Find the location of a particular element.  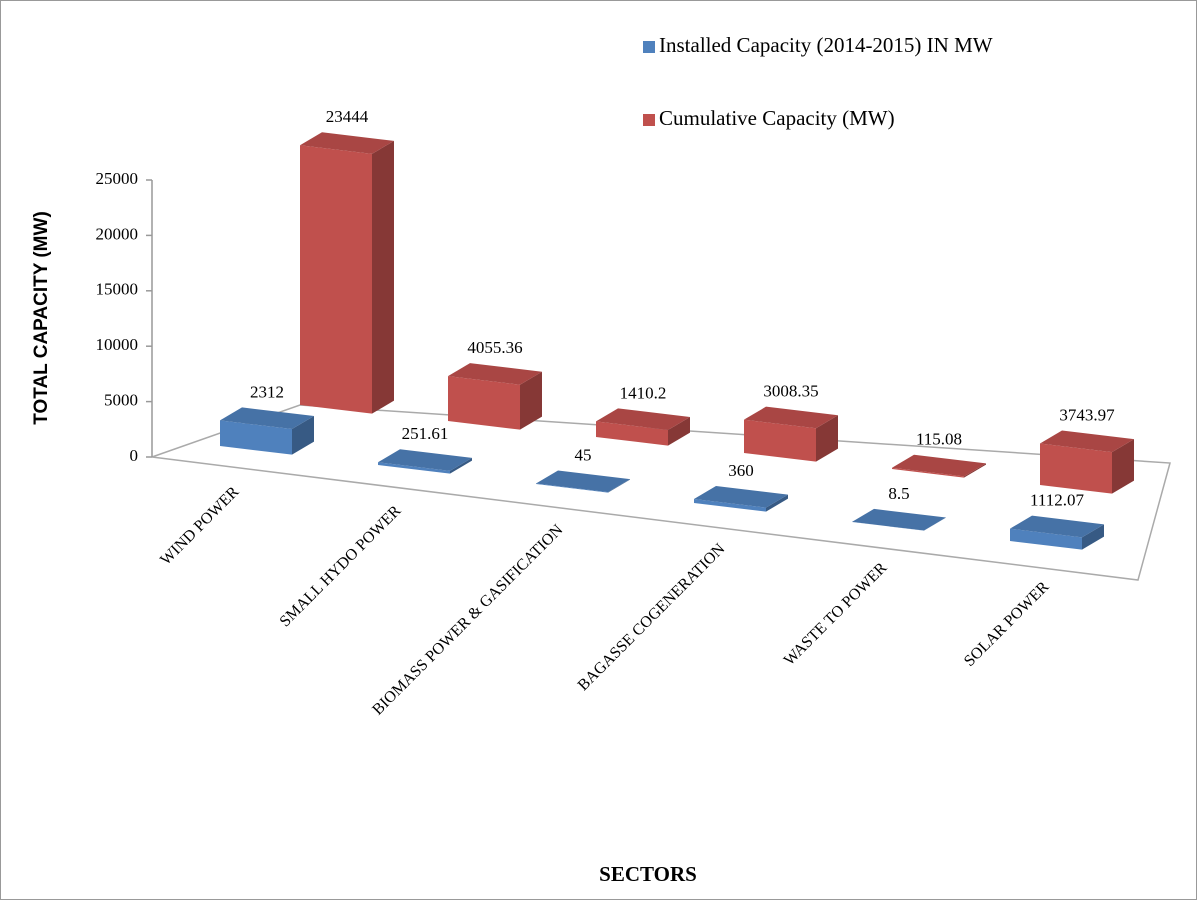

legend-label: Installed Capacity (2014-2015) IN MW is located at coordinates (826, 45).